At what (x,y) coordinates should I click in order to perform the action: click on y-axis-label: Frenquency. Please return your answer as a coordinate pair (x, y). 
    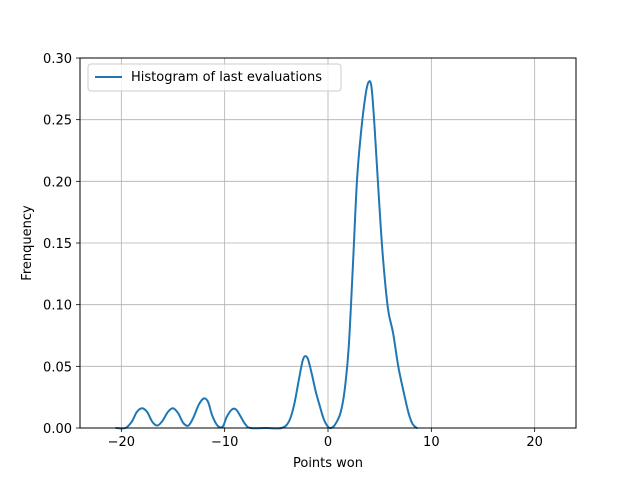
    Looking at the image, I should click on (27, 243).